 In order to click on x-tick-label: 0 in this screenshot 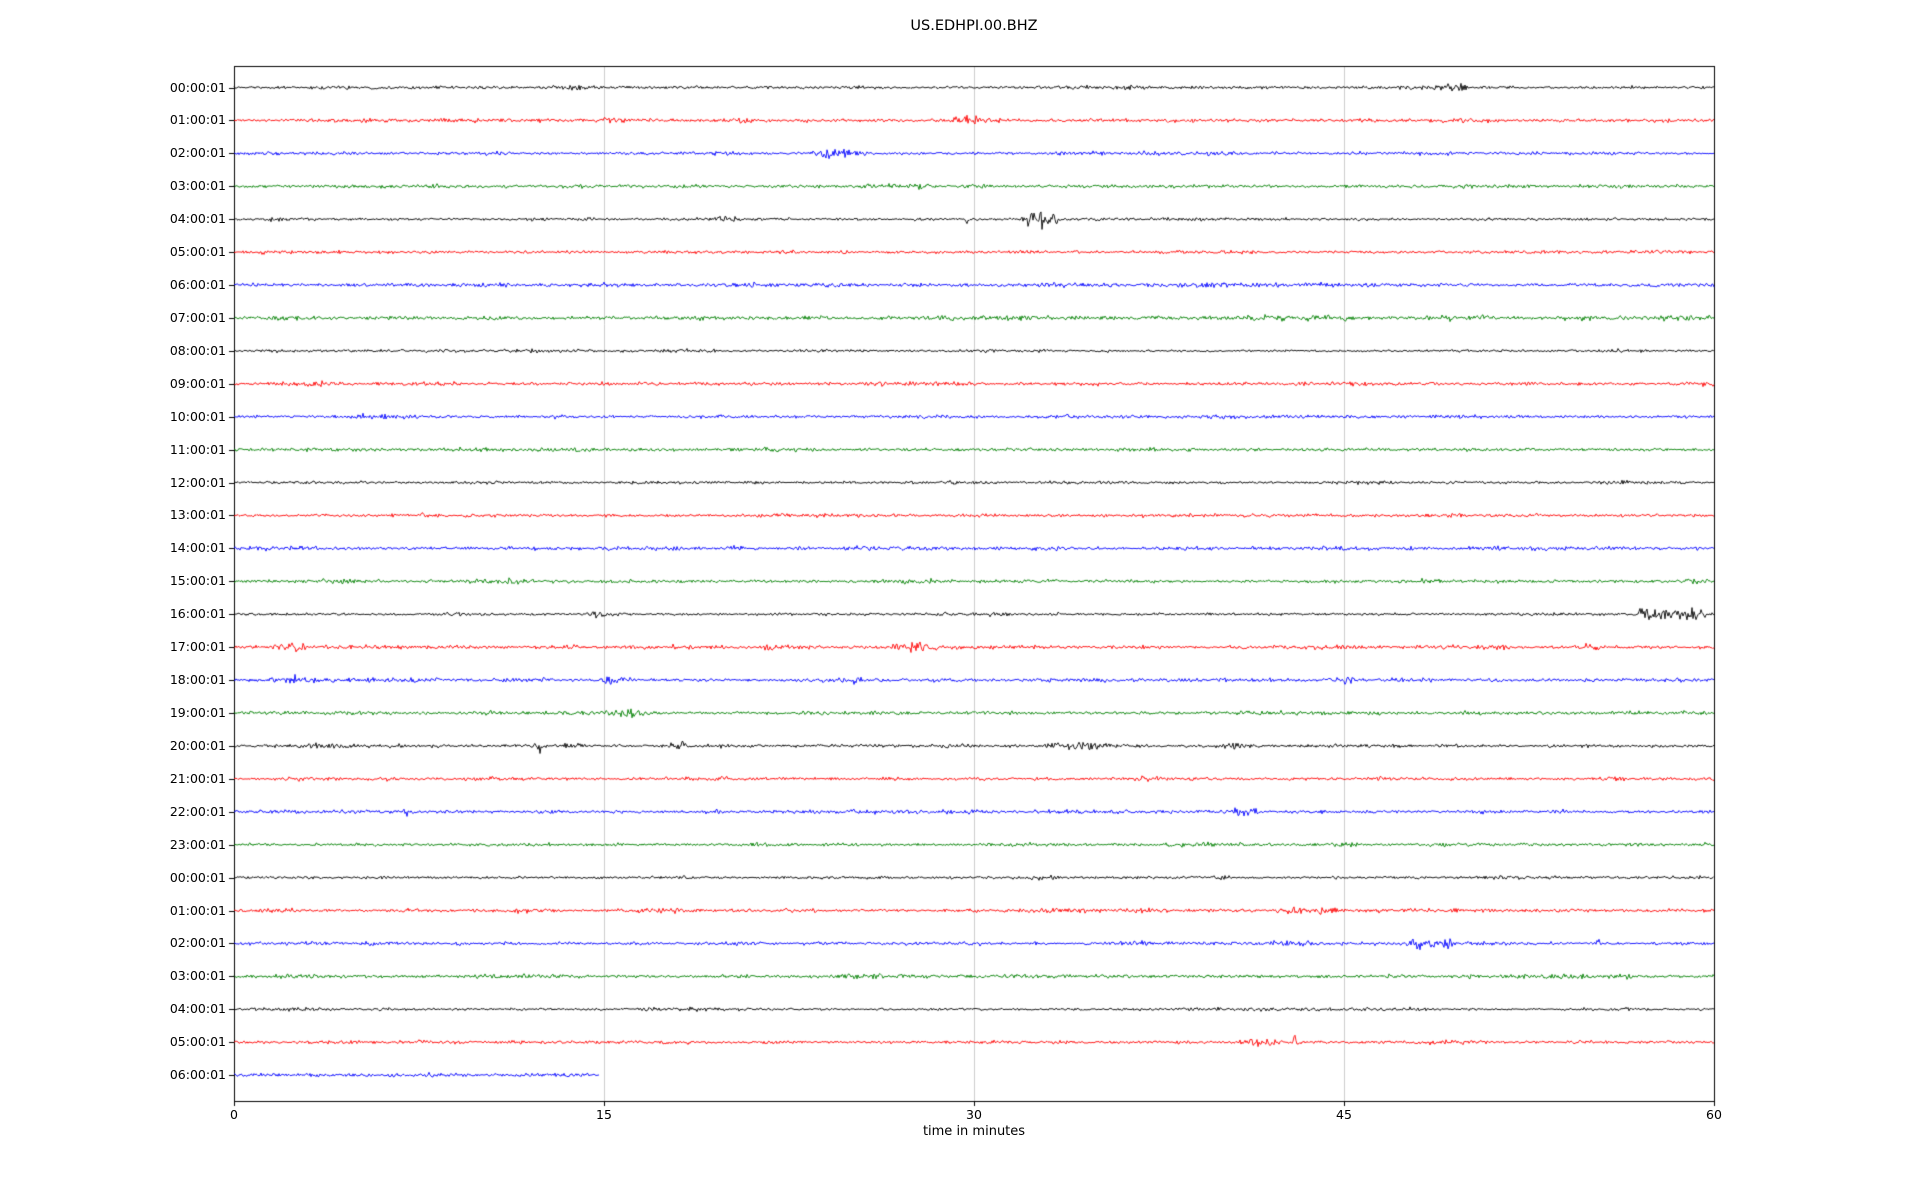, I will do `click(234, 1114)`.